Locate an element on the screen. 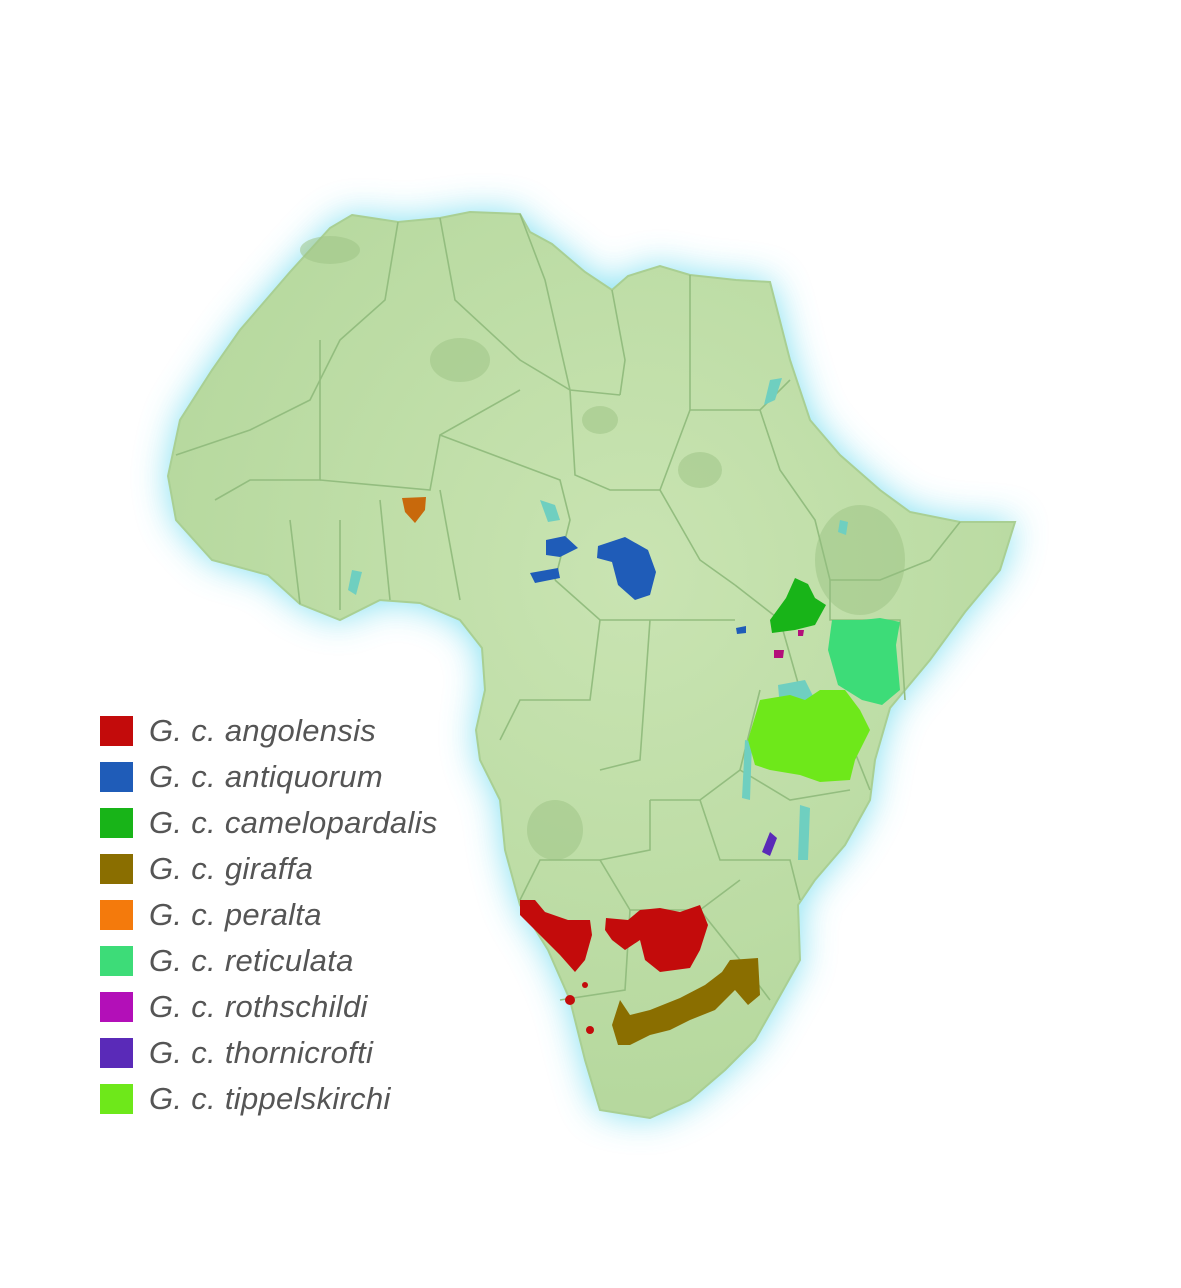  legend-item: G. c. angolensis is located at coordinates (269, 731).